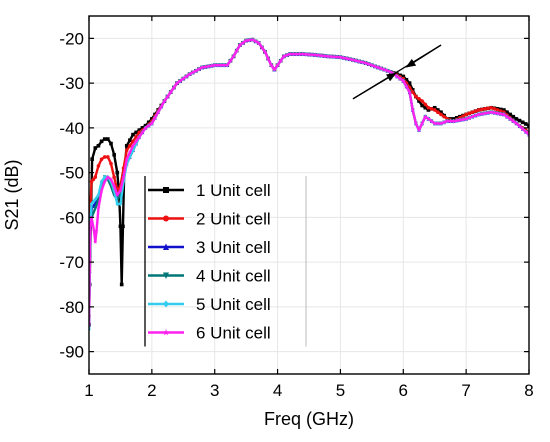 Image resolution: width=550 pixels, height=442 pixels. I want to click on legend-entry-6: 6 Unit cell, so click(209, 333).